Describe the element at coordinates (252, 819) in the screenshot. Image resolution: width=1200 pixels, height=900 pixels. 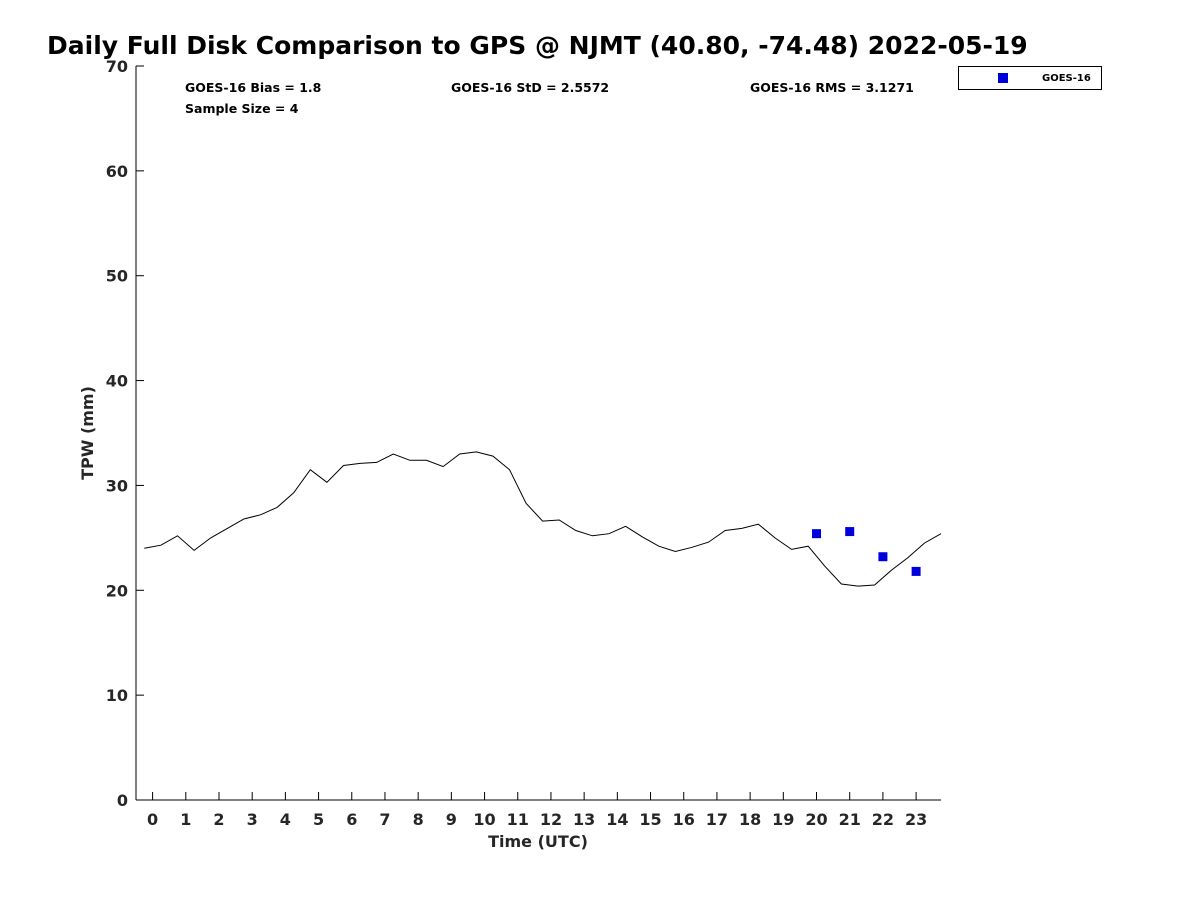
I see `x-tick-label: 3` at that location.